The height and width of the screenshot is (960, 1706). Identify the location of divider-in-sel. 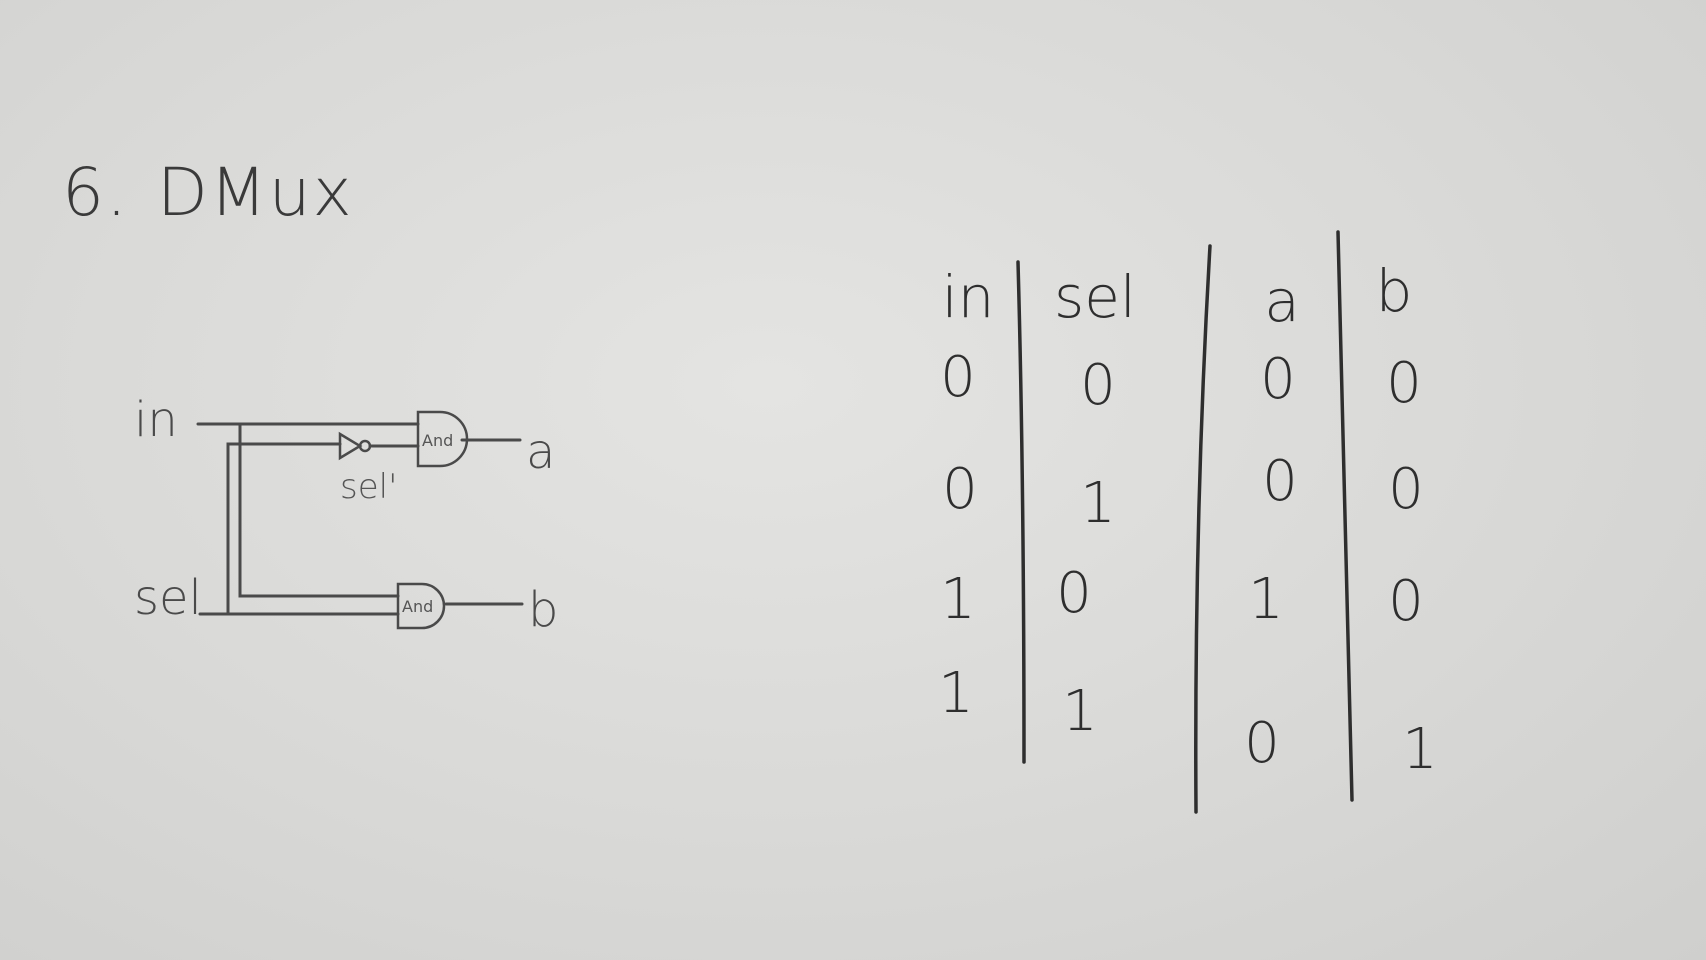
(1021, 512).